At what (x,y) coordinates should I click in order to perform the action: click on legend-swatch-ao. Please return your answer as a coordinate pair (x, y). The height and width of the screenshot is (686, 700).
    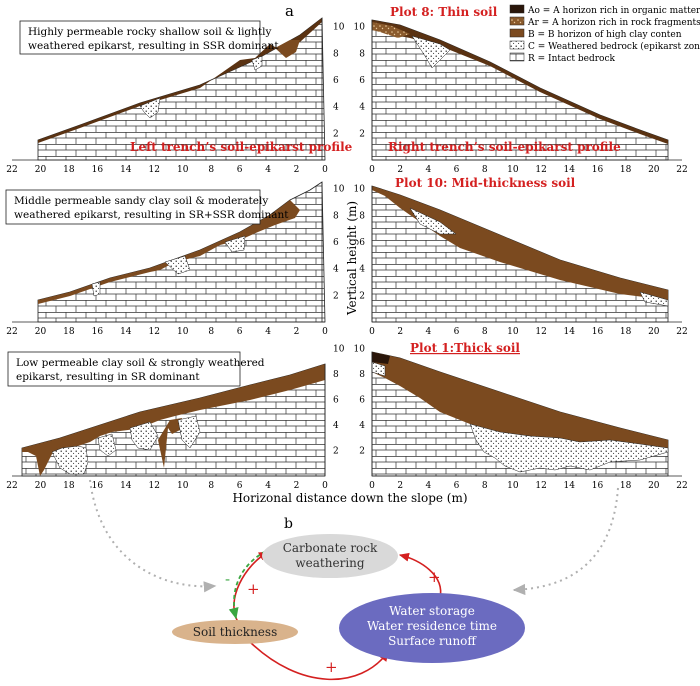
    Looking at the image, I should click on (517, 9).